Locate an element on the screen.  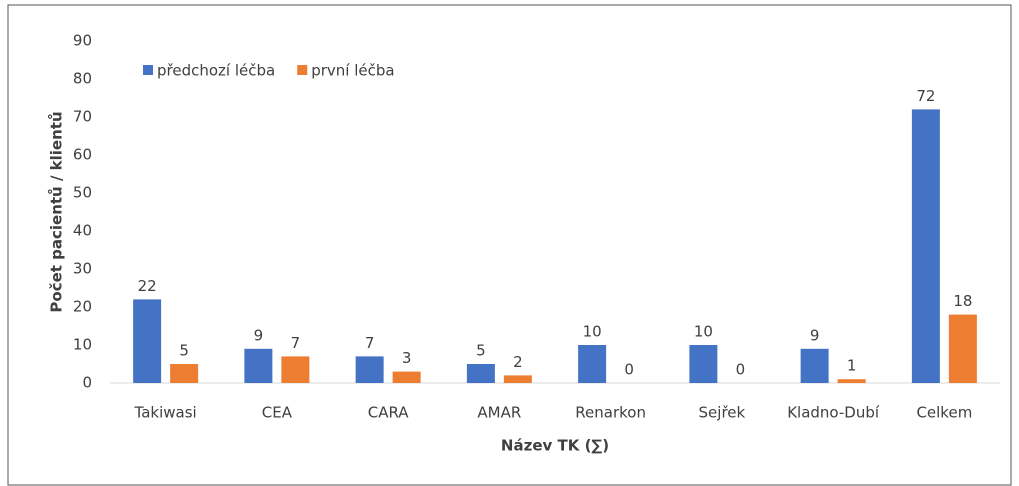
x-tick-label: CEA is located at coordinates (277, 413).